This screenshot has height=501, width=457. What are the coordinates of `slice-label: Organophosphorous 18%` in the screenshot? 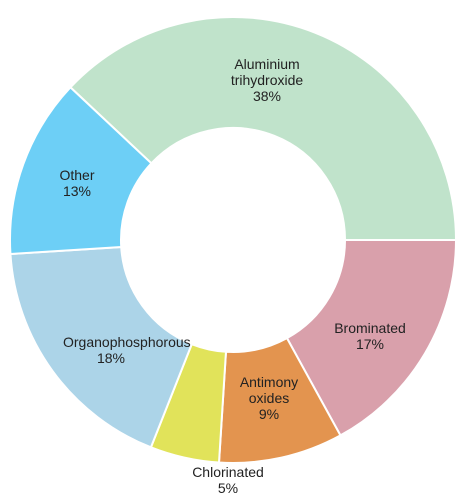 It's located at (127, 350).